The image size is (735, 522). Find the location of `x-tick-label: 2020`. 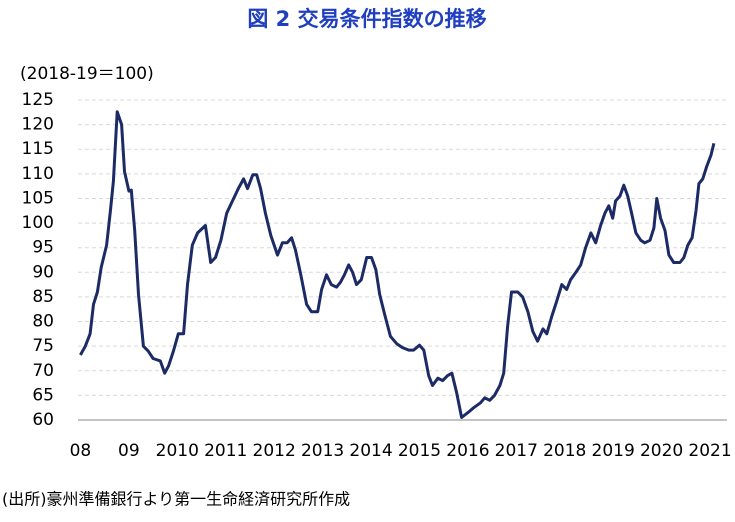

x-tick-label: 2020 is located at coordinates (661, 451).